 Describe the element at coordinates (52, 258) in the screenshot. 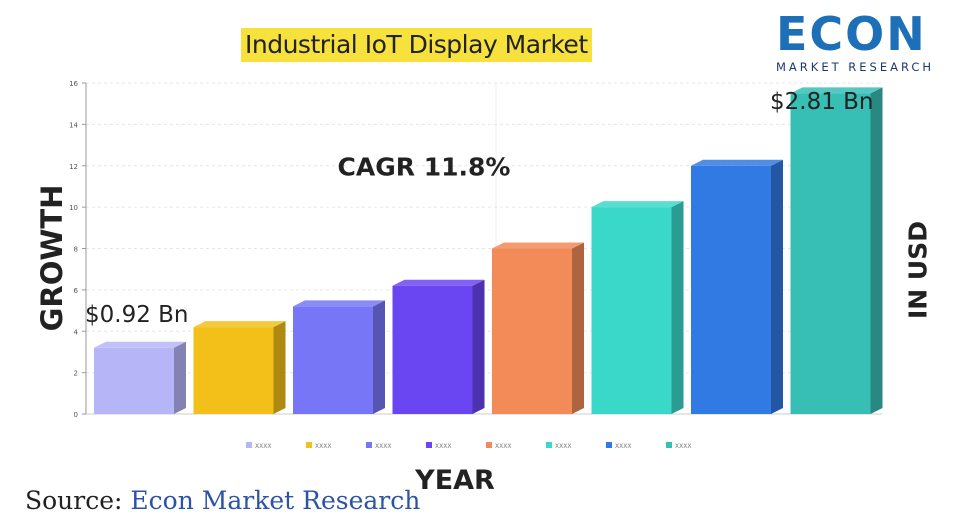

I see `y-axis-label: GROWTH` at that location.